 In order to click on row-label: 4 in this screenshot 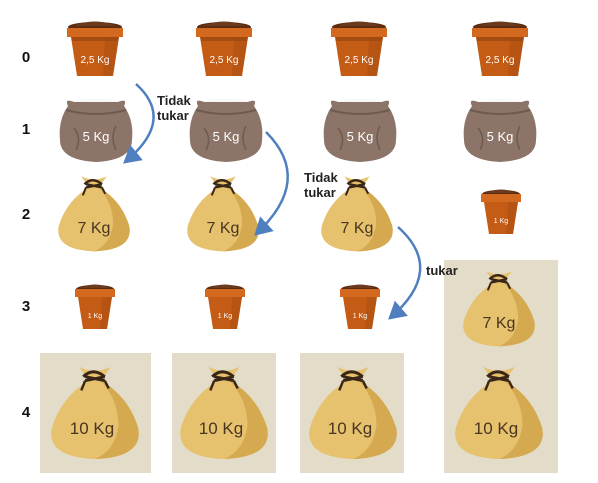, I will do `click(26, 412)`.